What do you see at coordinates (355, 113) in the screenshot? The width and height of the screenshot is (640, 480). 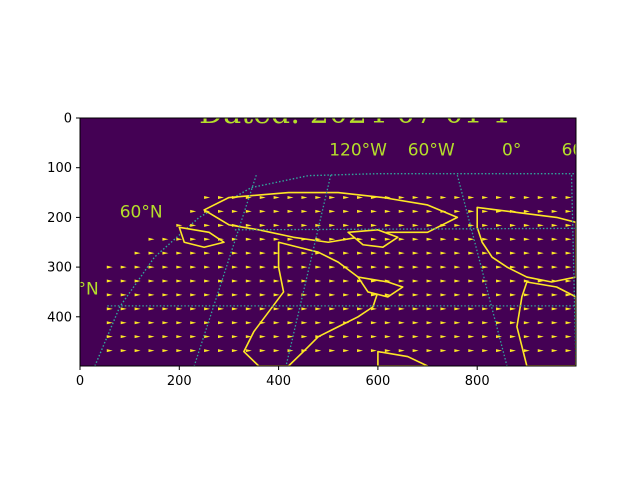 I see `dated-title: Dated: 2024-07-01 1` at bounding box center [355, 113].